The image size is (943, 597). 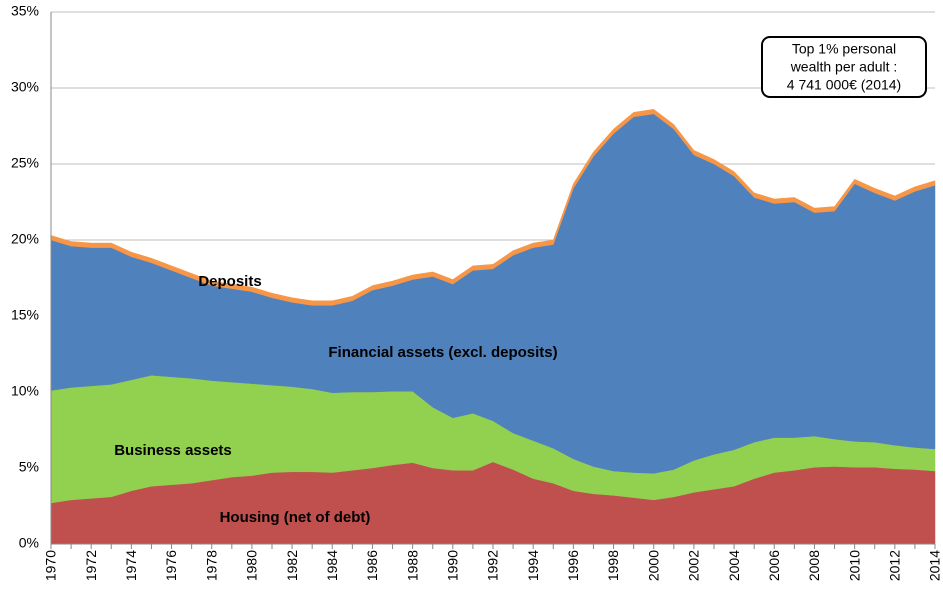 What do you see at coordinates (25, 11) in the screenshot?
I see `y-tick-label: 35%` at bounding box center [25, 11].